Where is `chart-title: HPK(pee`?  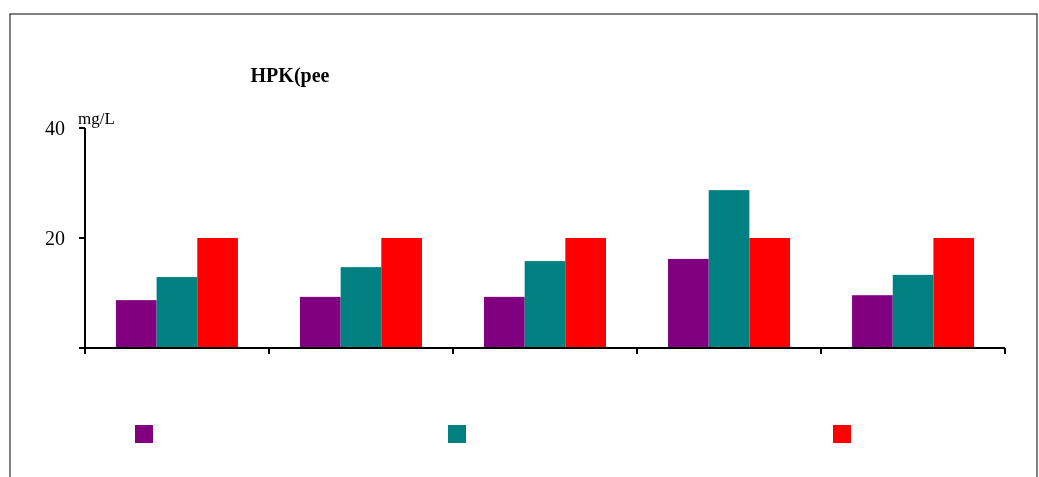 chart-title: HPK(pee is located at coordinates (290, 75).